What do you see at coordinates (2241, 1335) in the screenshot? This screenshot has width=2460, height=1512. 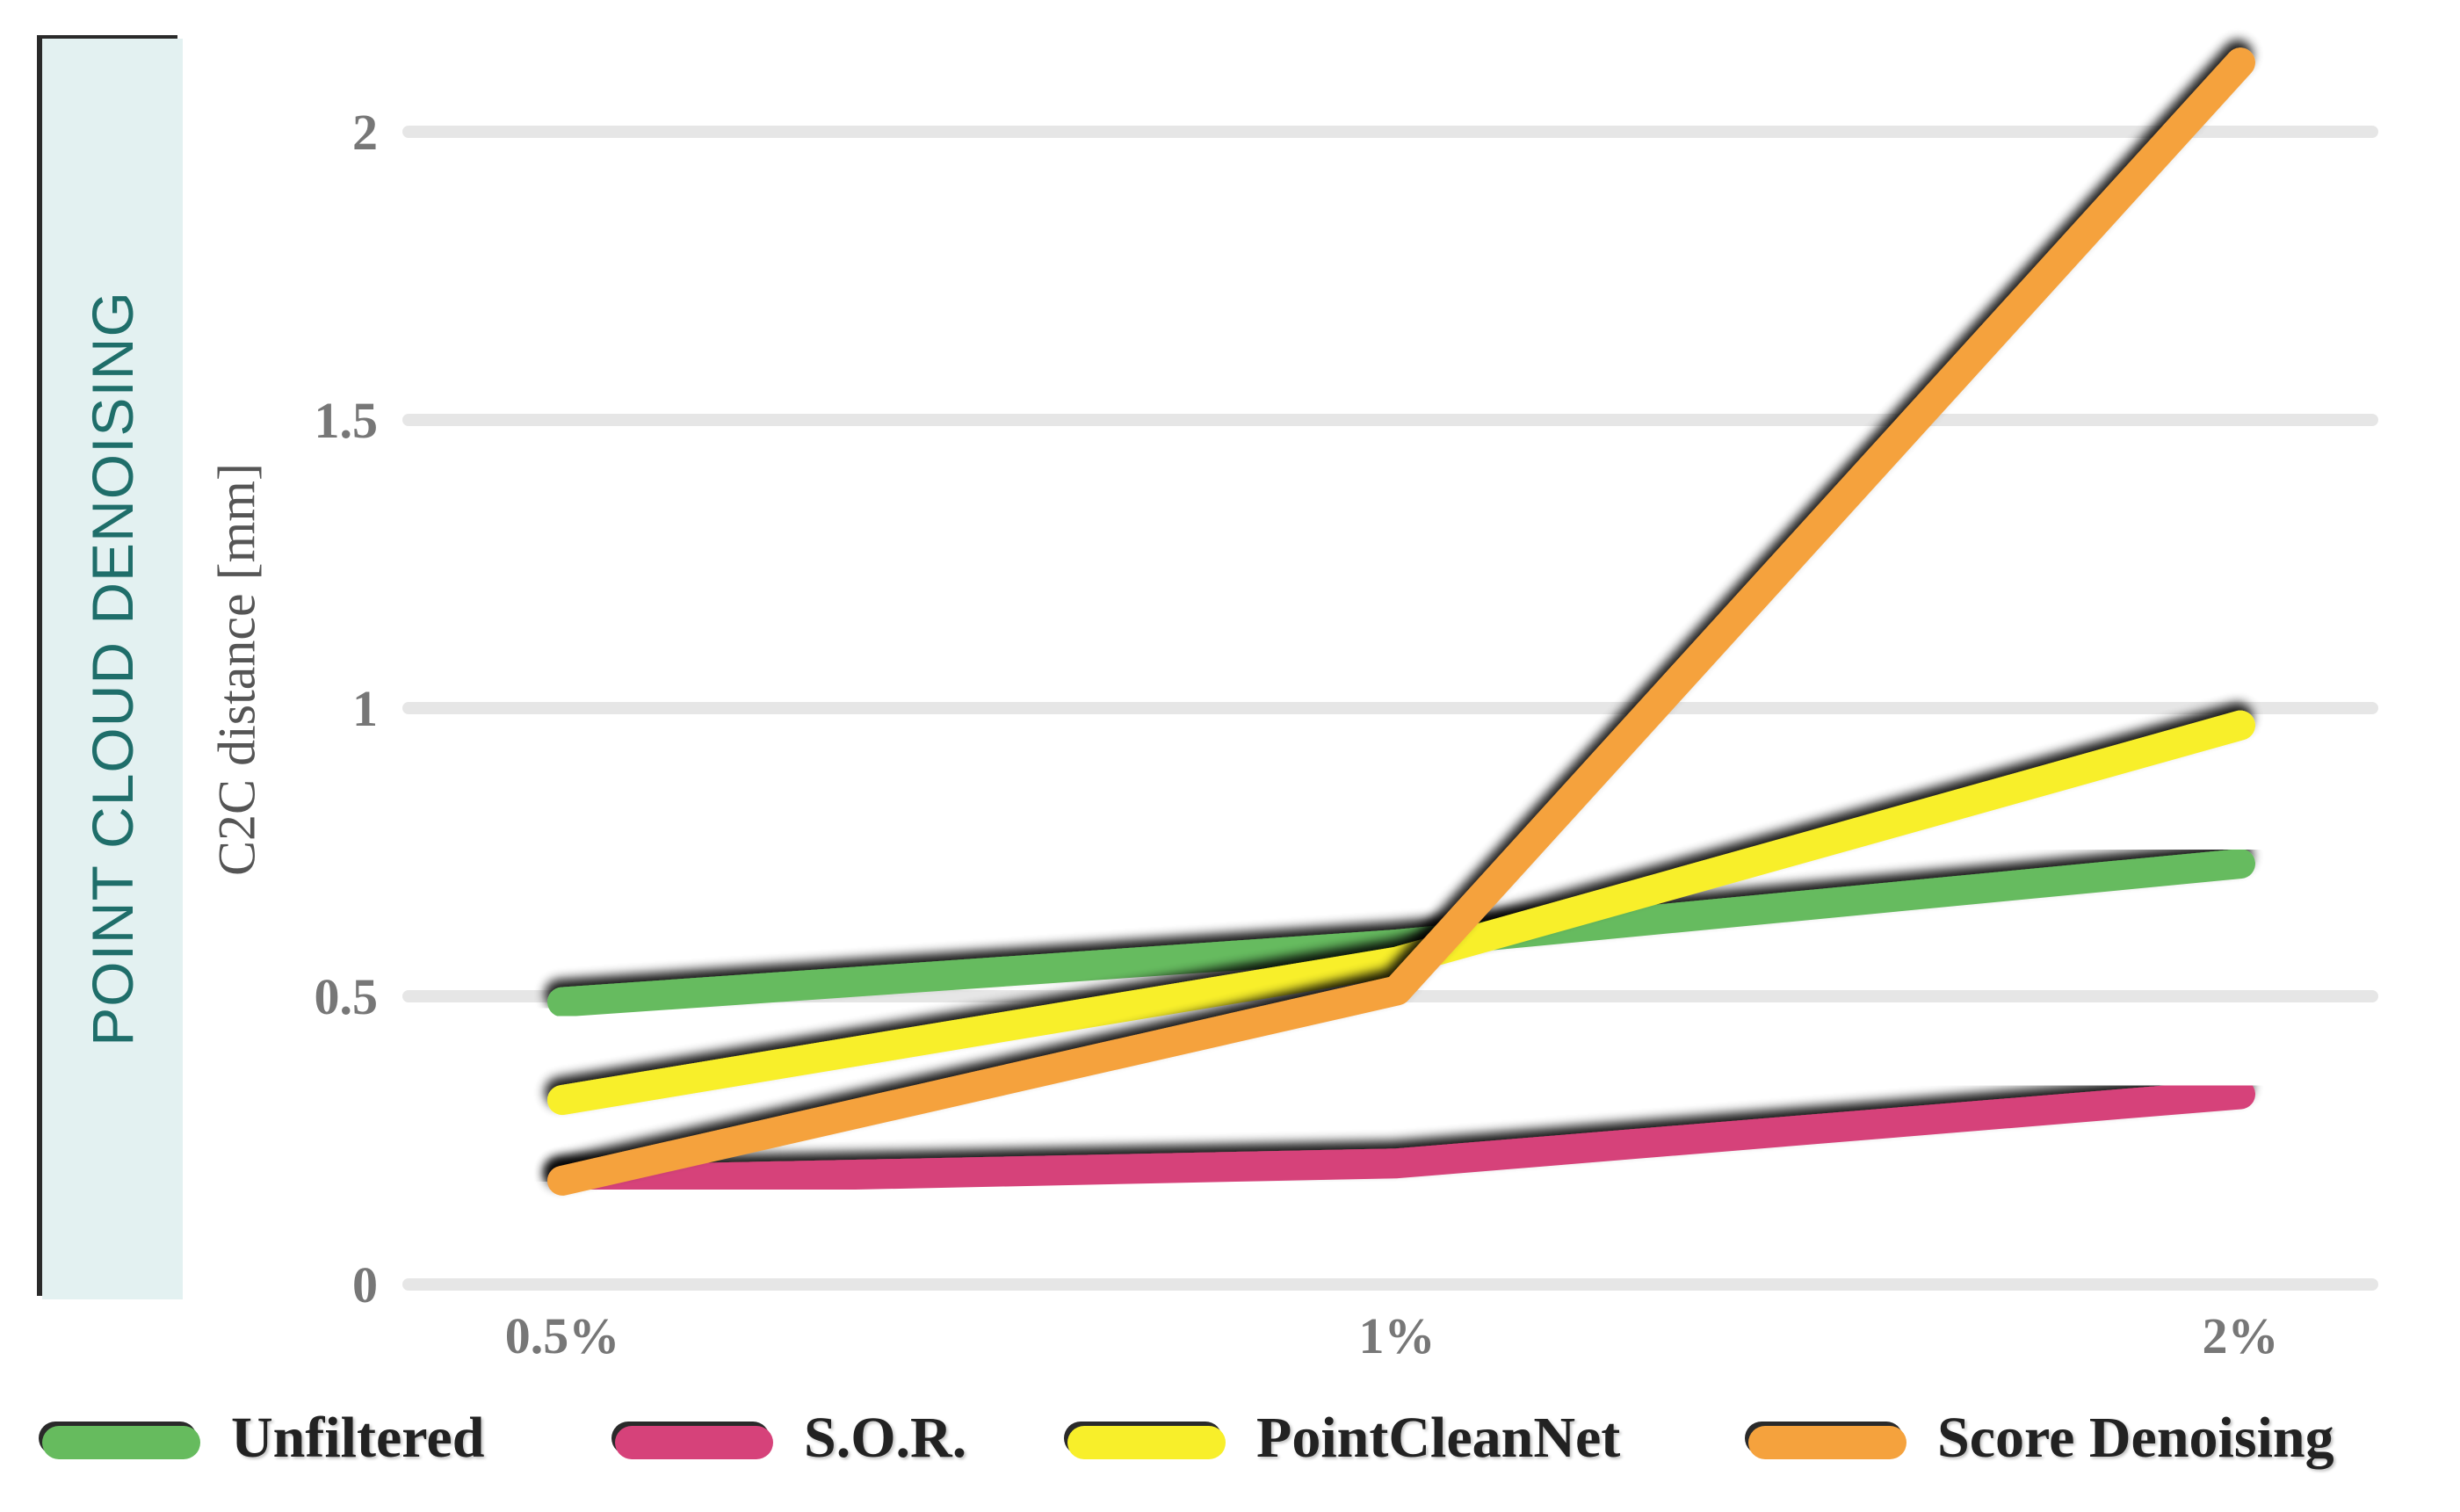 I see `x-tick-label: 2%` at bounding box center [2241, 1335].